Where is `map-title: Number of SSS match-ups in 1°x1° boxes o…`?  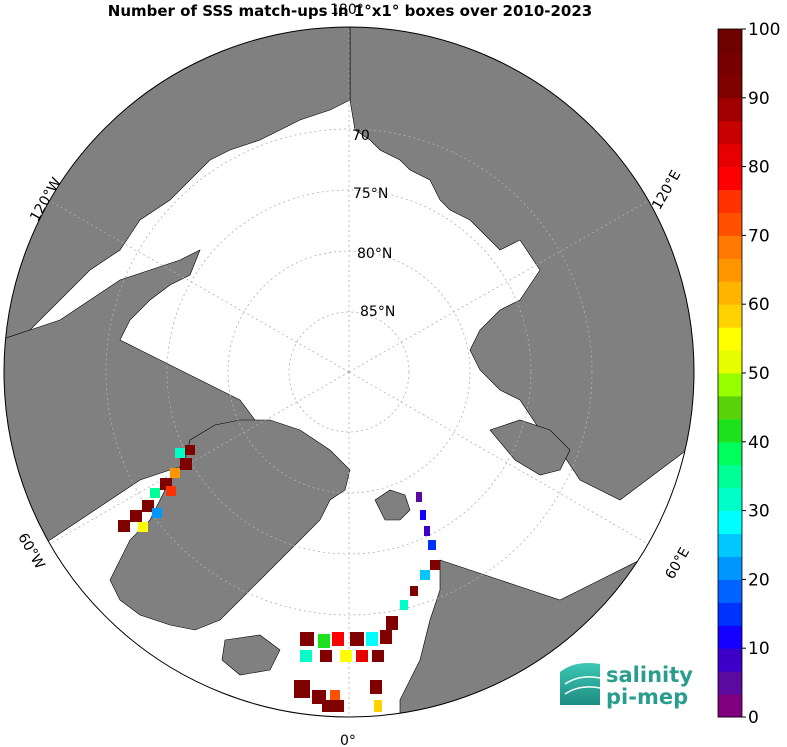
map-title: Number of SSS match-ups in 1°x1° boxes o… is located at coordinates (350, 11).